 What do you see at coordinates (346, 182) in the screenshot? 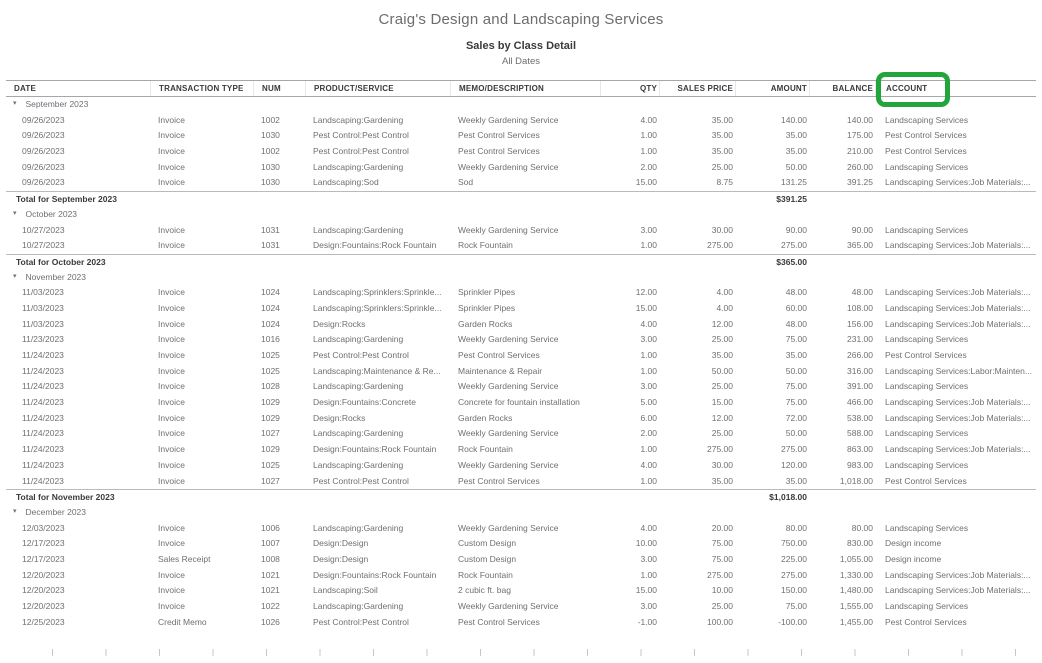
I see `cell-product-service: Landscaping:Sod` at bounding box center [346, 182].